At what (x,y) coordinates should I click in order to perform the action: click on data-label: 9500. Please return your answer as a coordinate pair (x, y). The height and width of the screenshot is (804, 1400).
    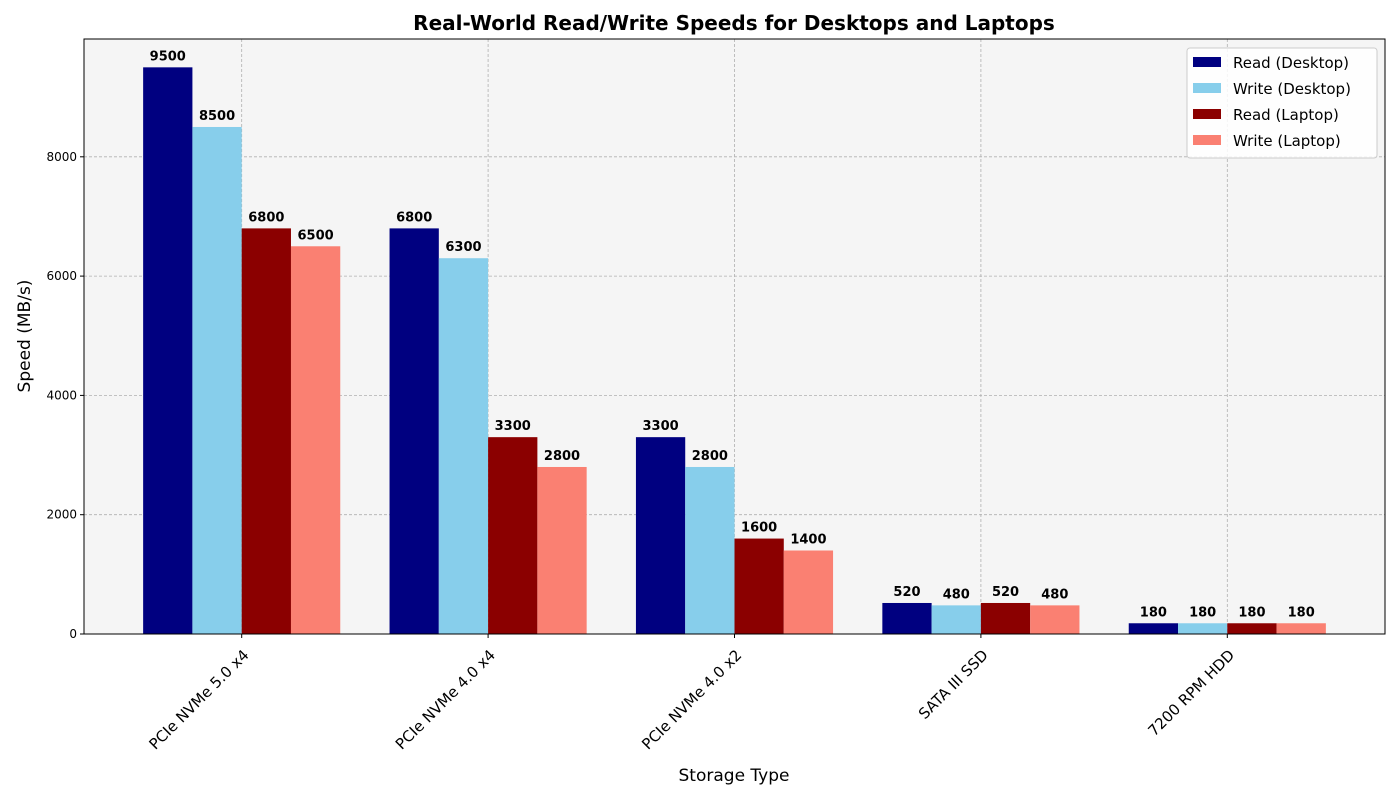
    Looking at the image, I should click on (168, 56).